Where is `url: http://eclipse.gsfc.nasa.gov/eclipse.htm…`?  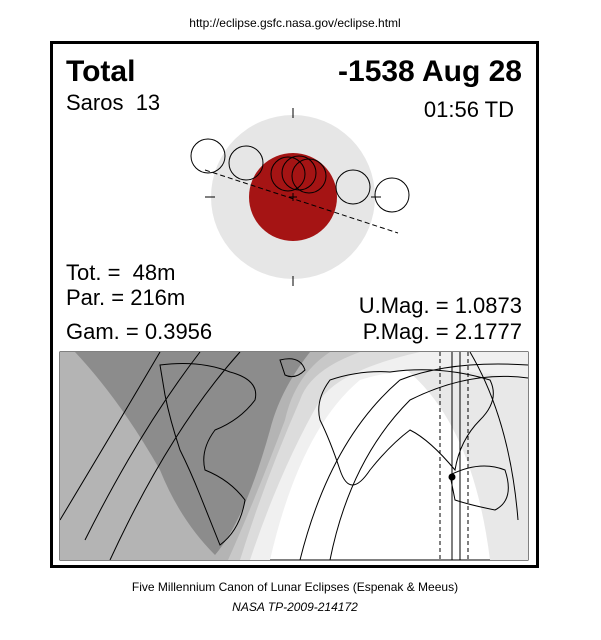 url: http://eclipse.gsfc.nasa.gov/eclipse.htm… is located at coordinates (294, 23).